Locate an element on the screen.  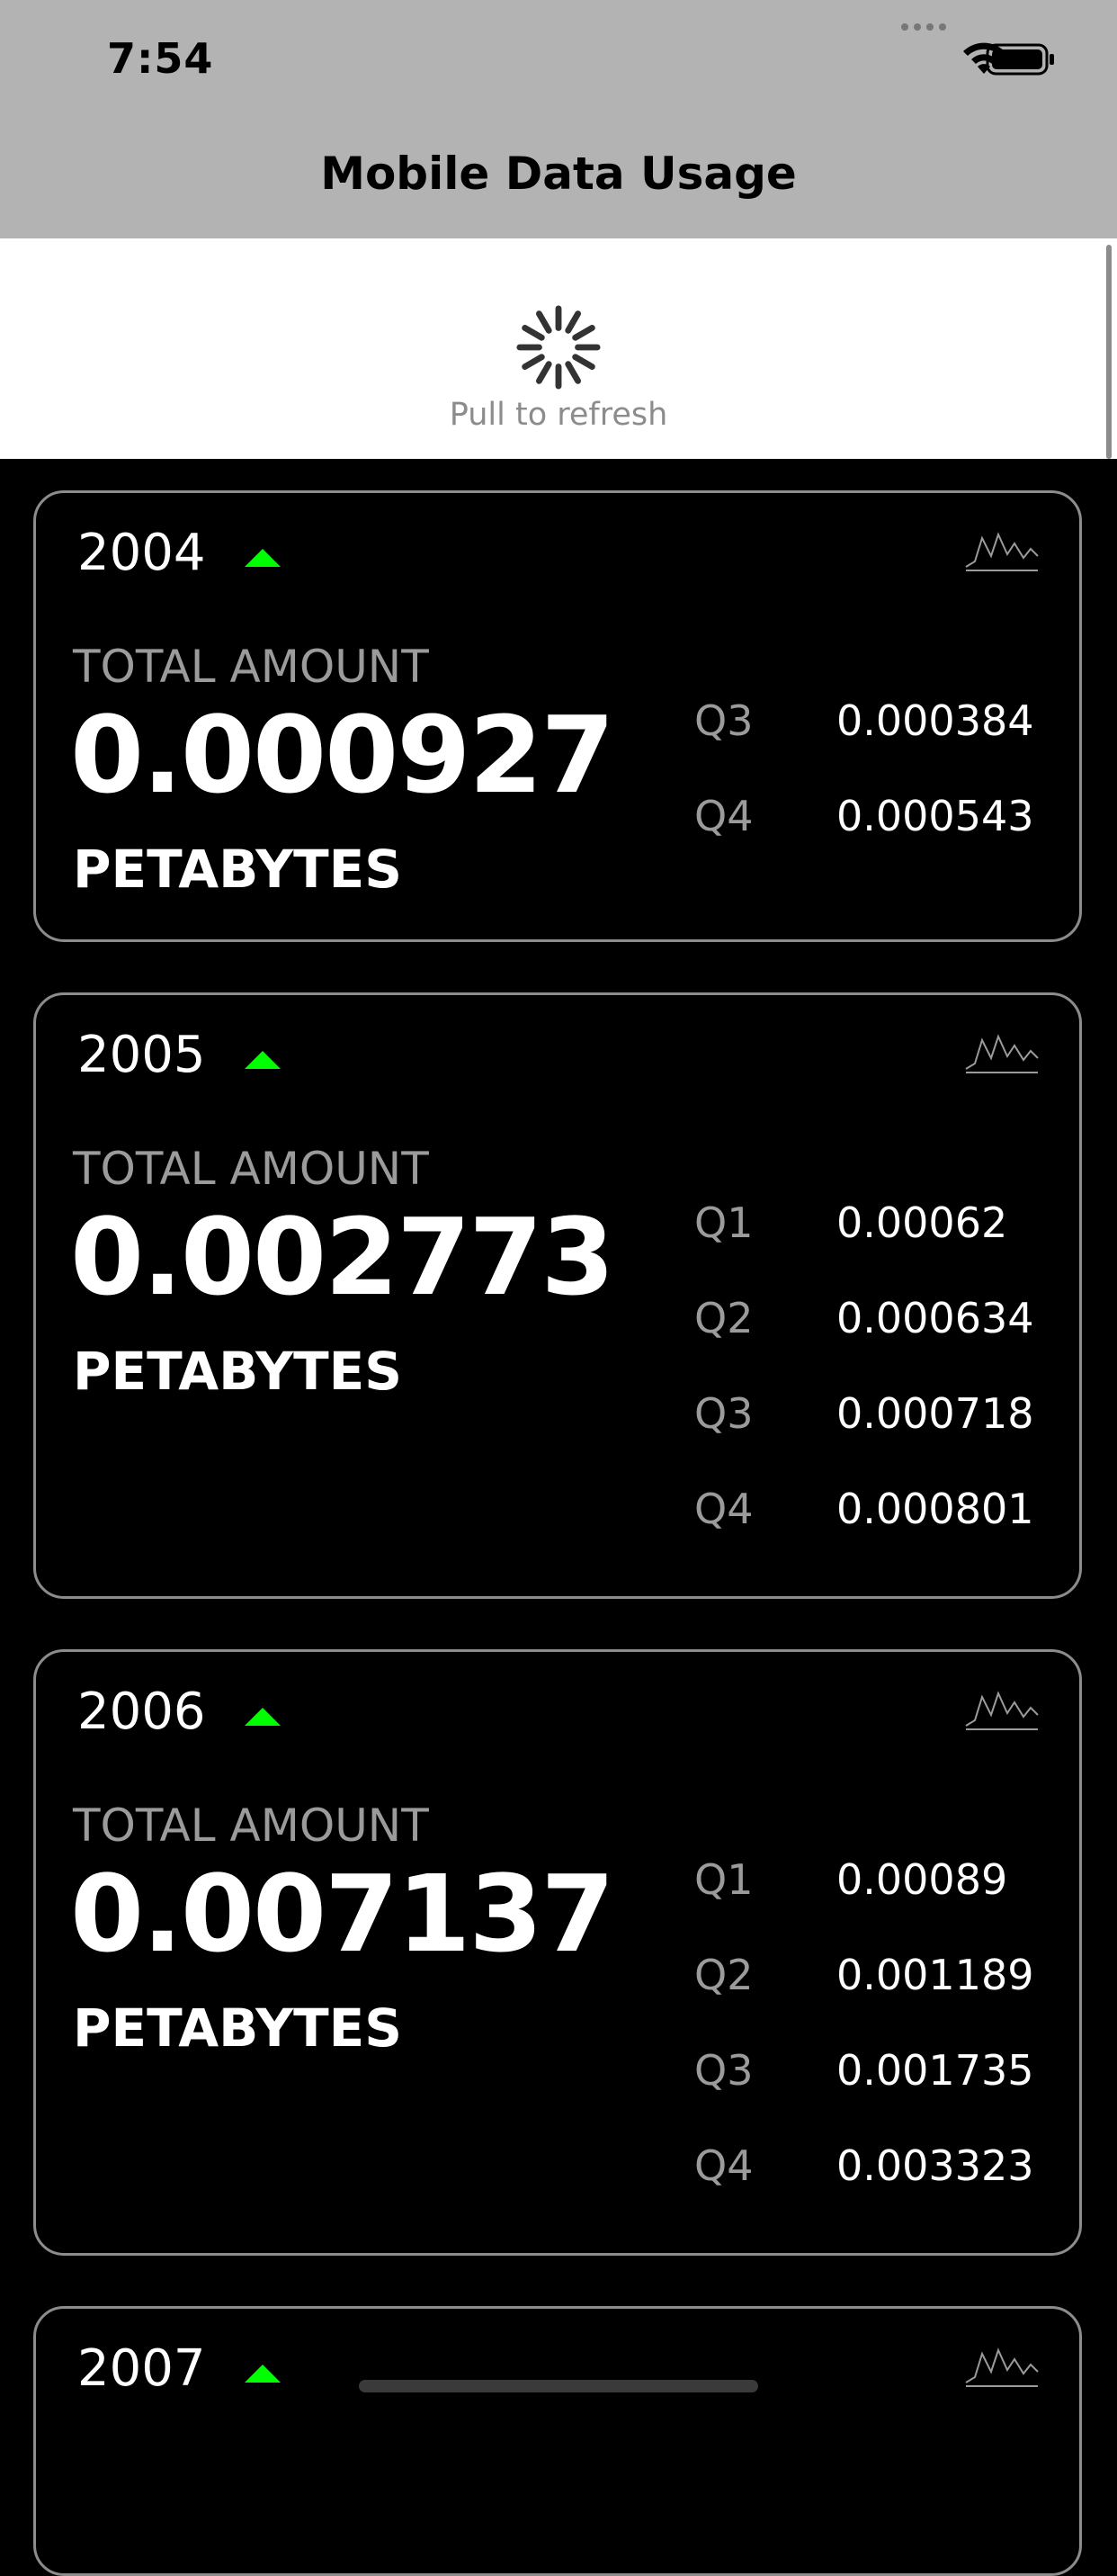
quarter-row: Q4 0.003323 is located at coordinates (883, 2189).